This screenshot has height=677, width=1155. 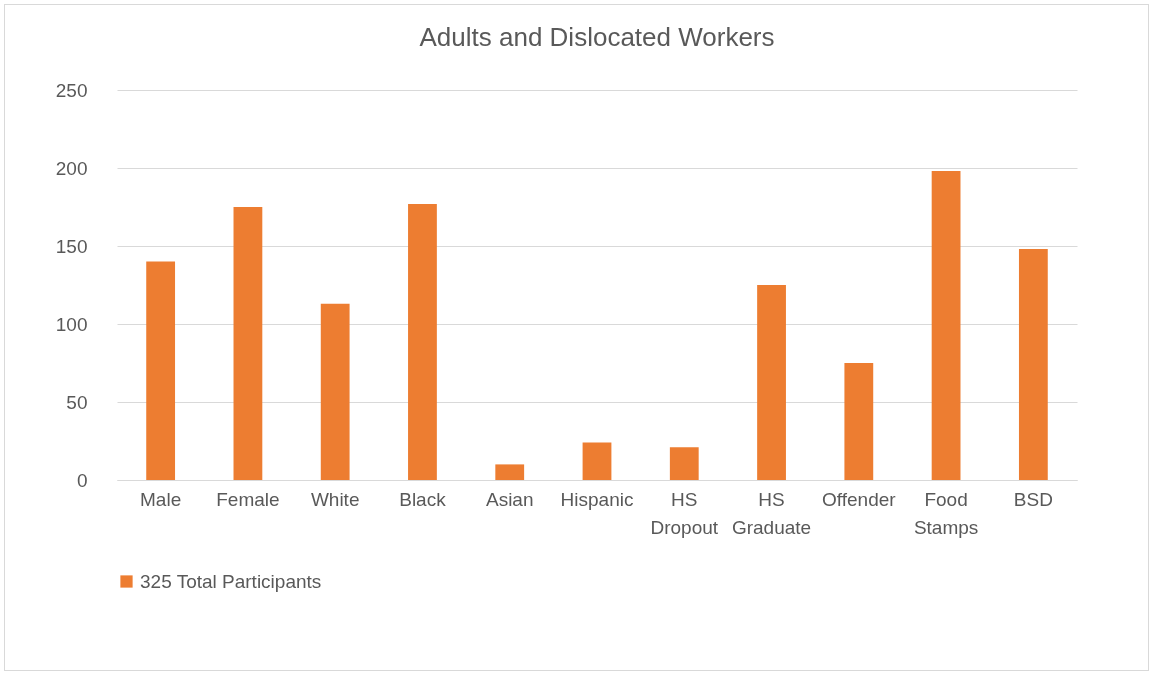 What do you see at coordinates (597, 37) in the screenshot?
I see `chart-title: Adults and Dislocated Workers` at bounding box center [597, 37].